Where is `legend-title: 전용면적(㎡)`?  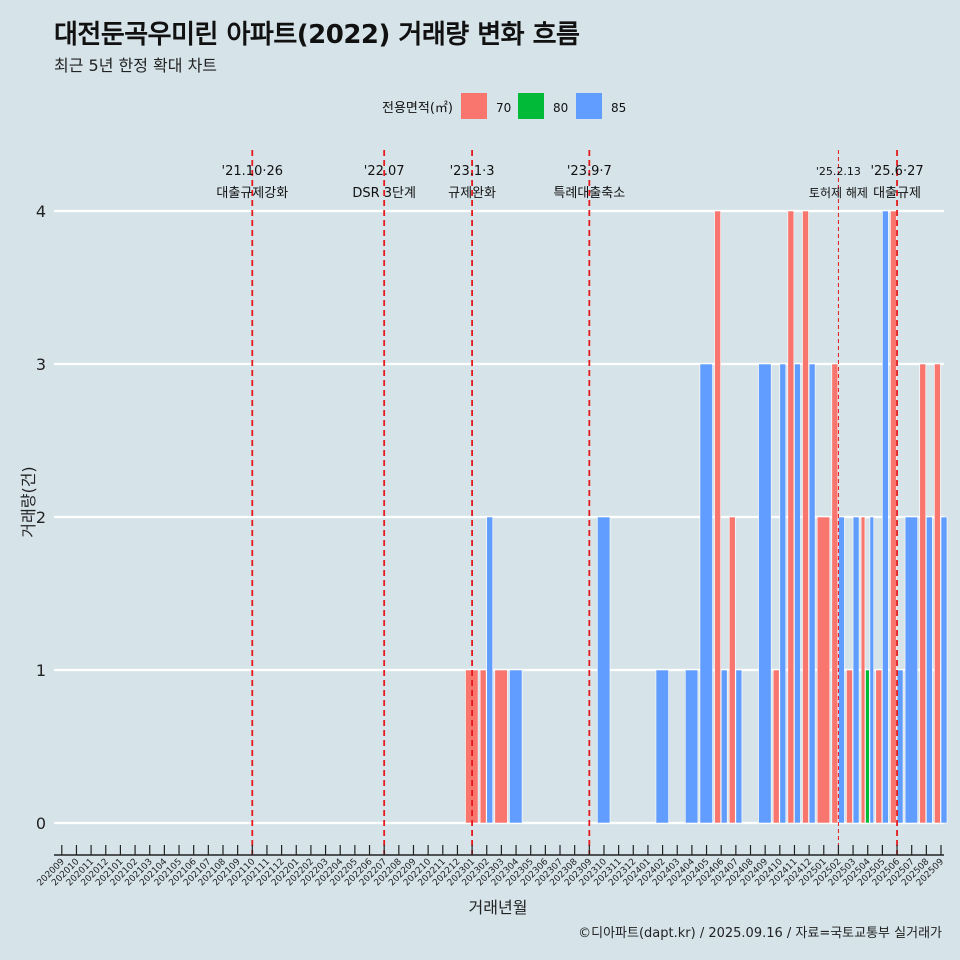
legend-title: 전용면적(㎡) is located at coordinates (417, 108).